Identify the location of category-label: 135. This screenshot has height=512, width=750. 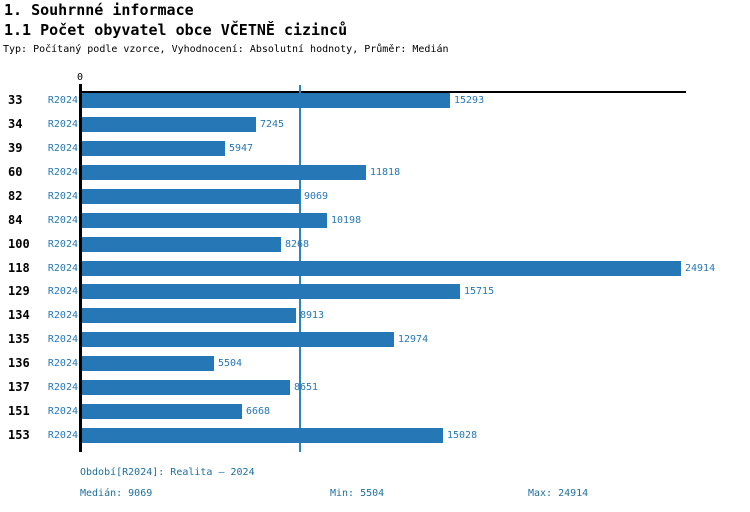
(19, 339).